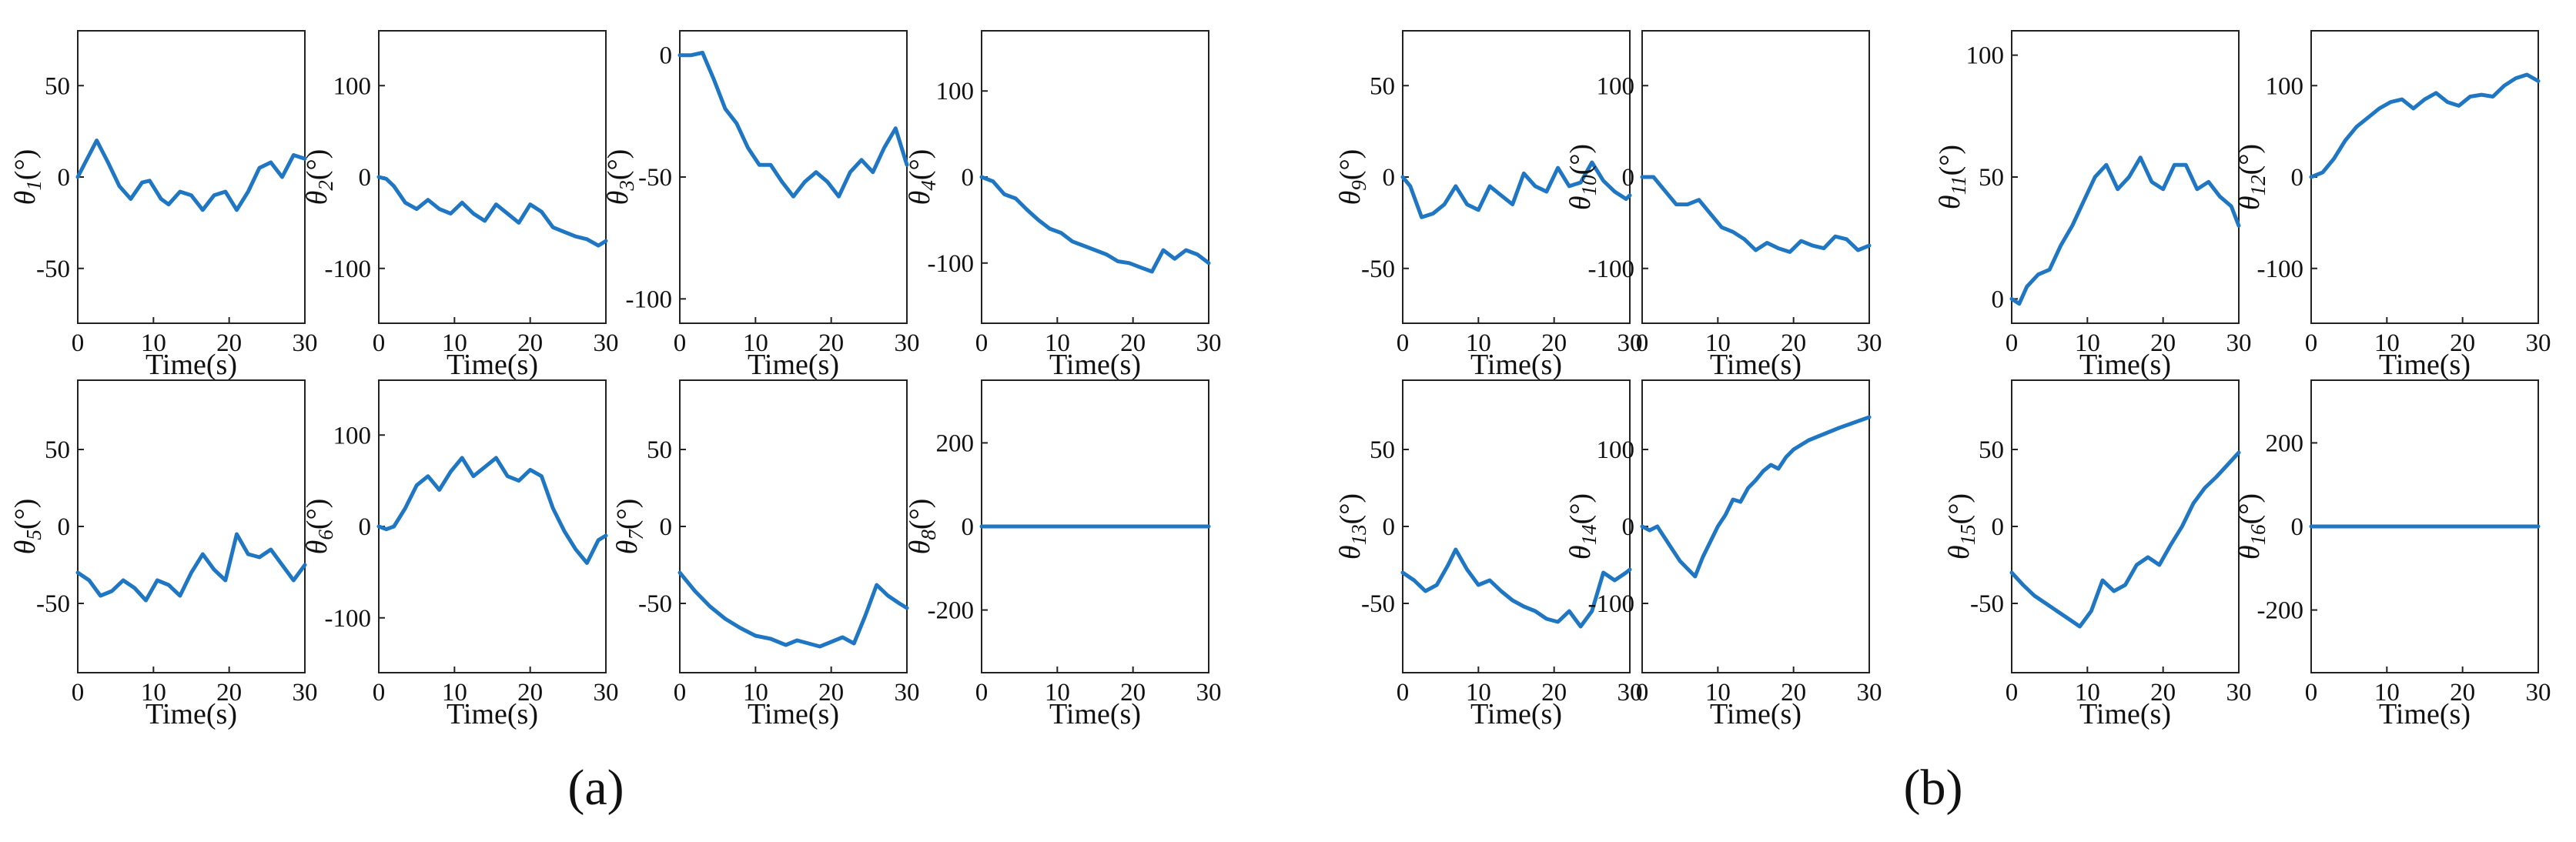 The image size is (2576, 842). What do you see at coordinates (1352, 177) in the screenshot?
I see `y-axis-label: θ9(°)` at bounding box center [1352, 177].